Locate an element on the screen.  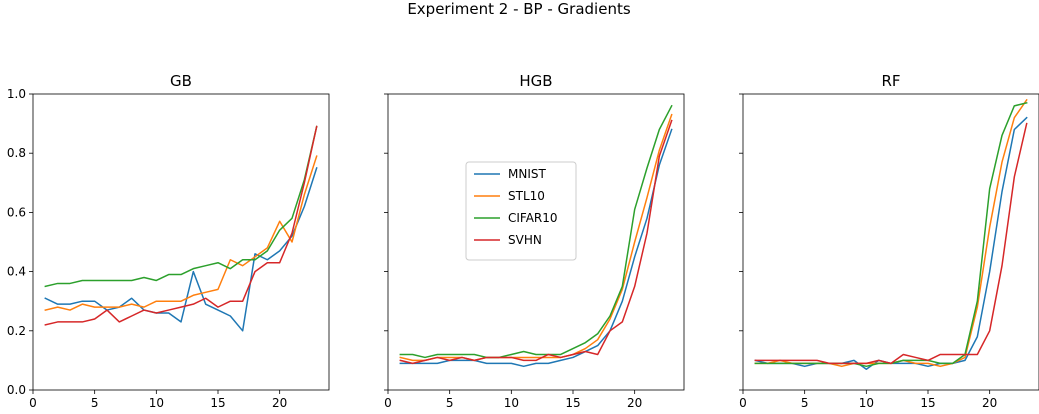
legend: MNIST STL10 CIFAR10 SVHN is located at coordinates (521, 211).